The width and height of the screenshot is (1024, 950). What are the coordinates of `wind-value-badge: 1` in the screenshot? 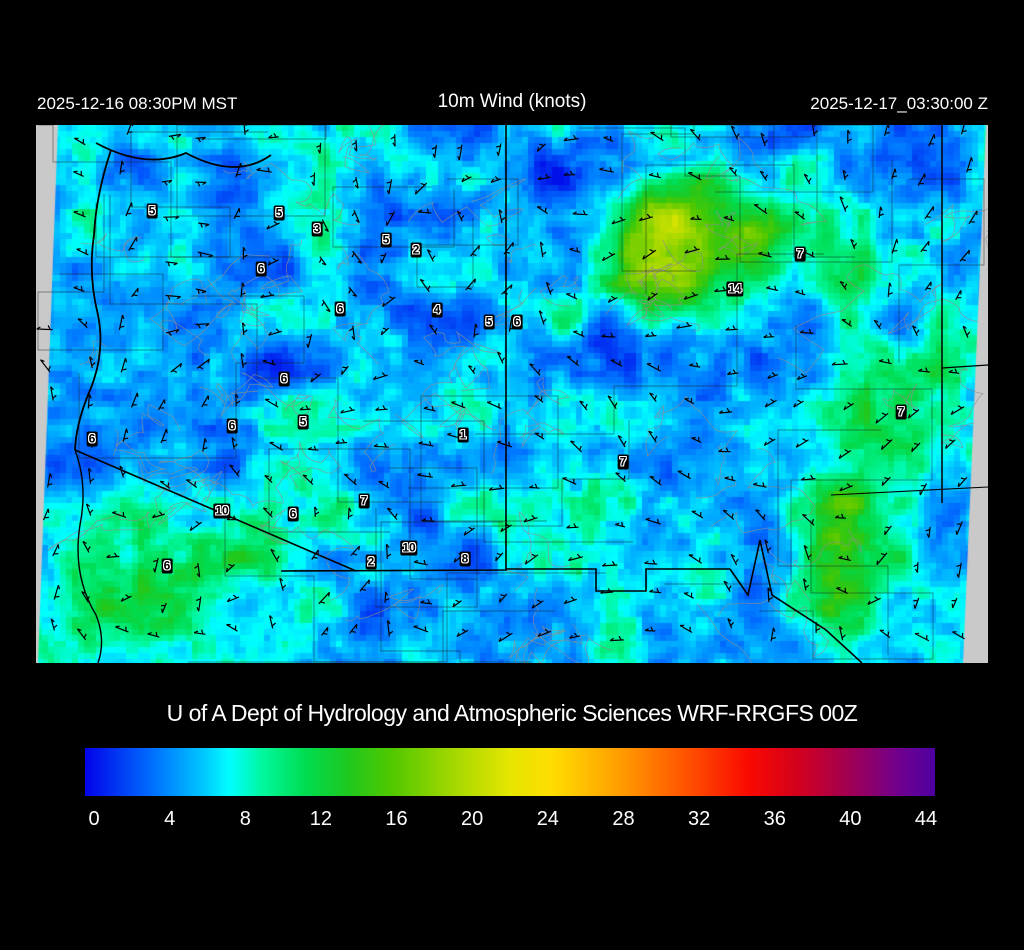 It's located at (463, 435).